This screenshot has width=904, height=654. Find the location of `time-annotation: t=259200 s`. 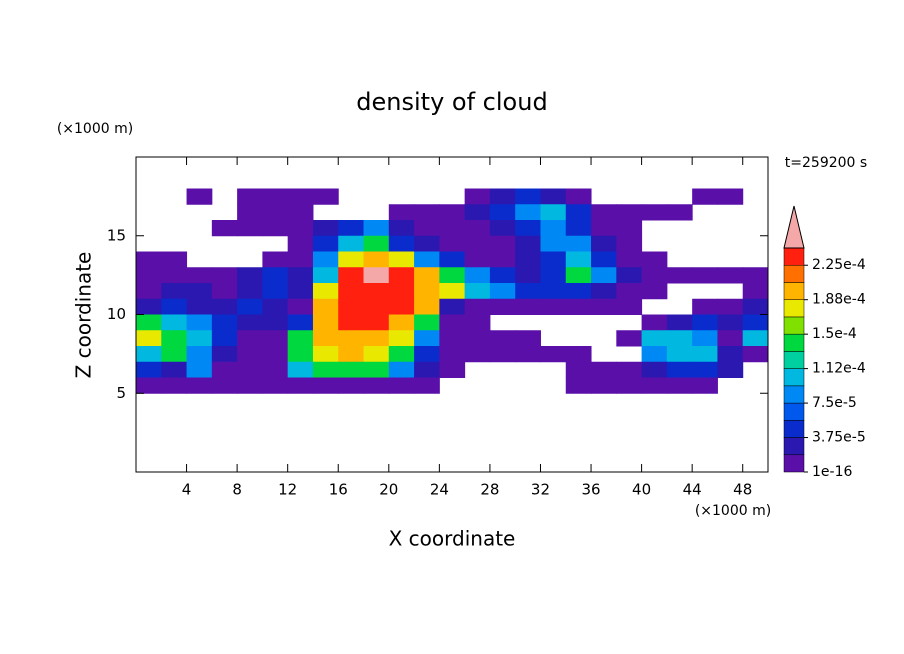

time-annotation: t=259200 s is located at coordinates (826, 163).